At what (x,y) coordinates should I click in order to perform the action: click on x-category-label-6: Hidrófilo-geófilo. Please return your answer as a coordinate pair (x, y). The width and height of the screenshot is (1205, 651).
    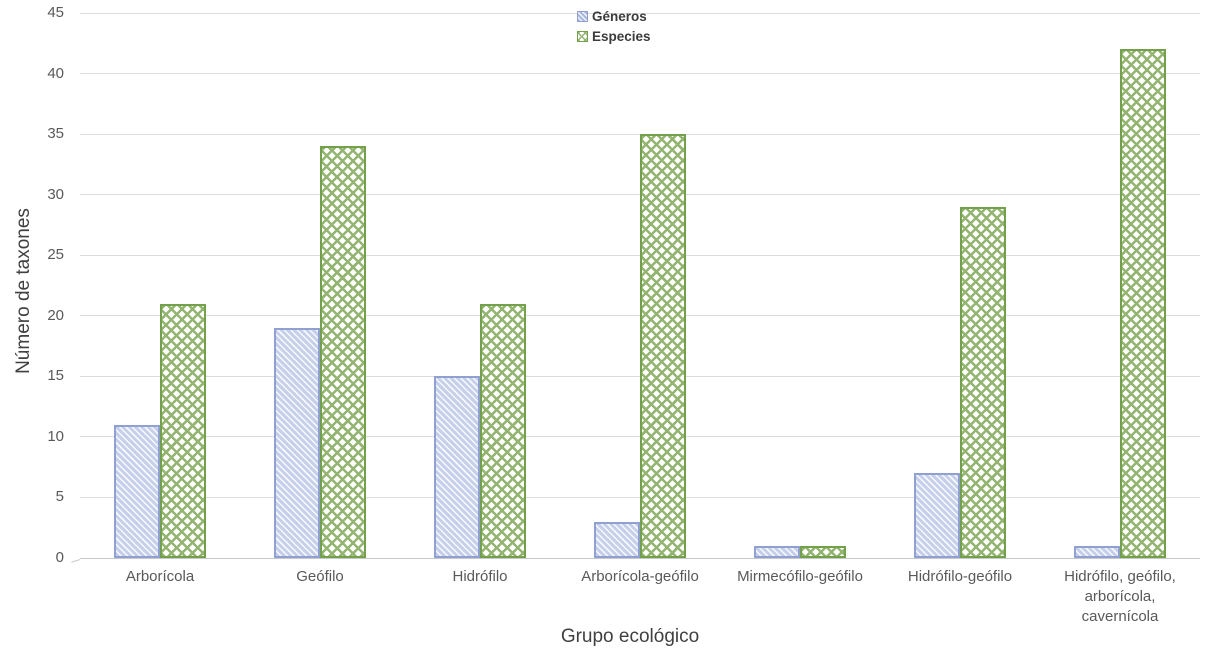
    Looking at the image, I should click on (960, 576).